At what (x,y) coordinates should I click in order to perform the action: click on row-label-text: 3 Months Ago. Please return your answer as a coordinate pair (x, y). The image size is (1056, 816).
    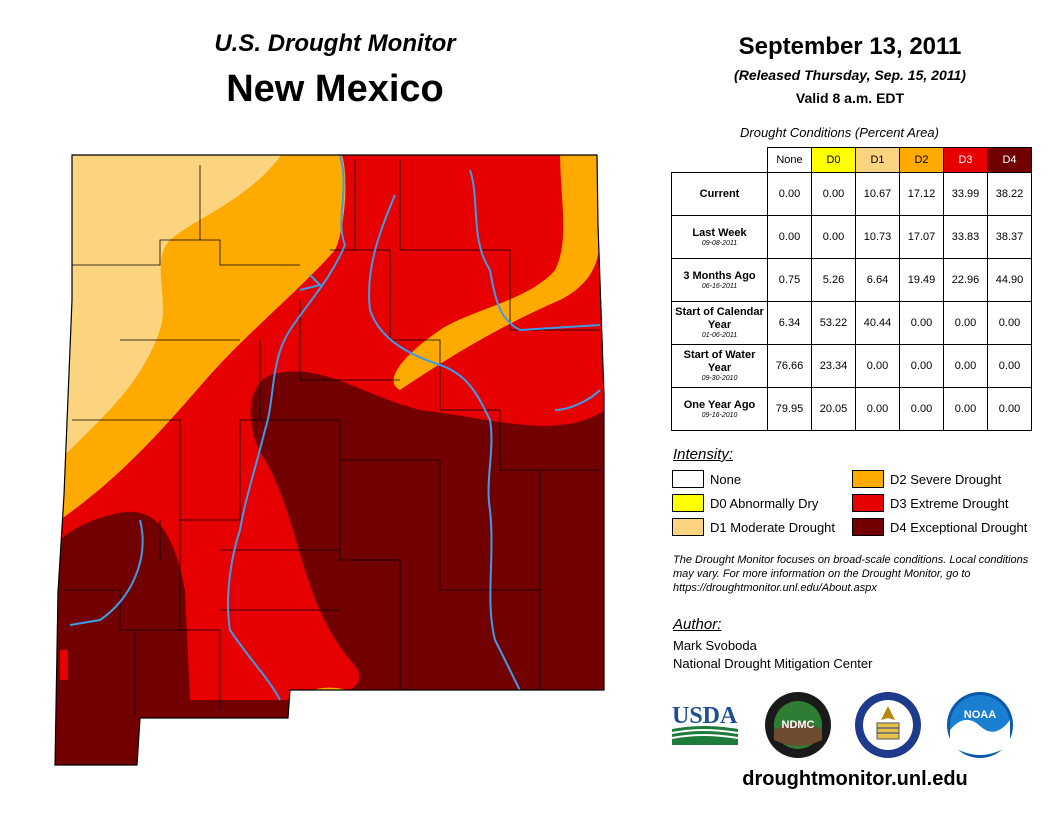
    Looking at the image, I should click on (719, 275).